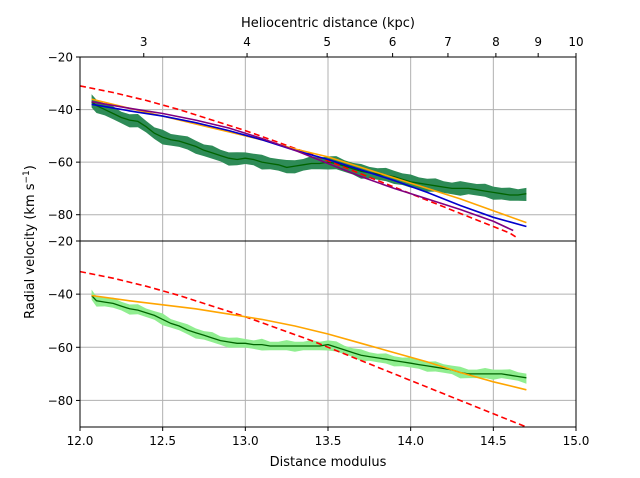 This screenshot has height=478, width=640. I want to click on top-x-tick-label: 9, so click(538, 42).